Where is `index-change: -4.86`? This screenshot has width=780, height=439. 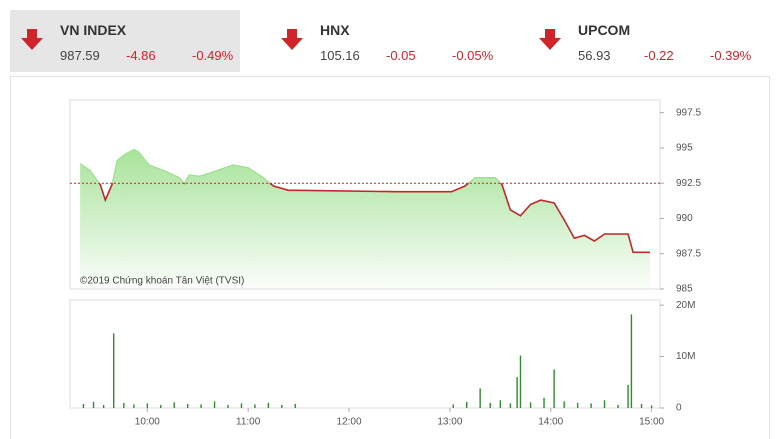 index-change: -4.86 is located at coordinates (141, 55).